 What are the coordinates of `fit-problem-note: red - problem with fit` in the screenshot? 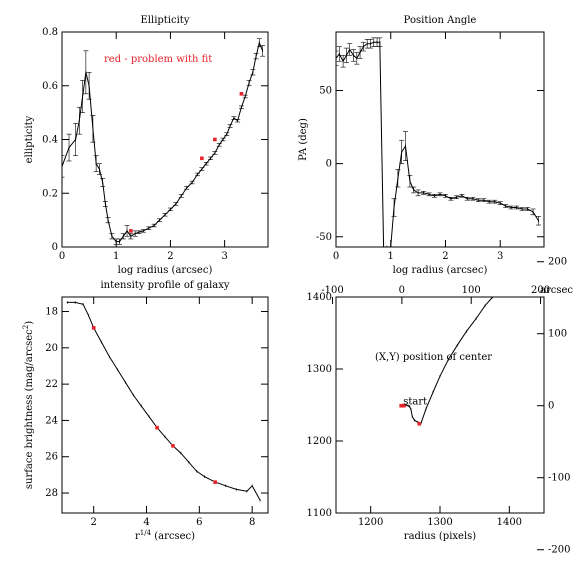 It's located at (158, 59).